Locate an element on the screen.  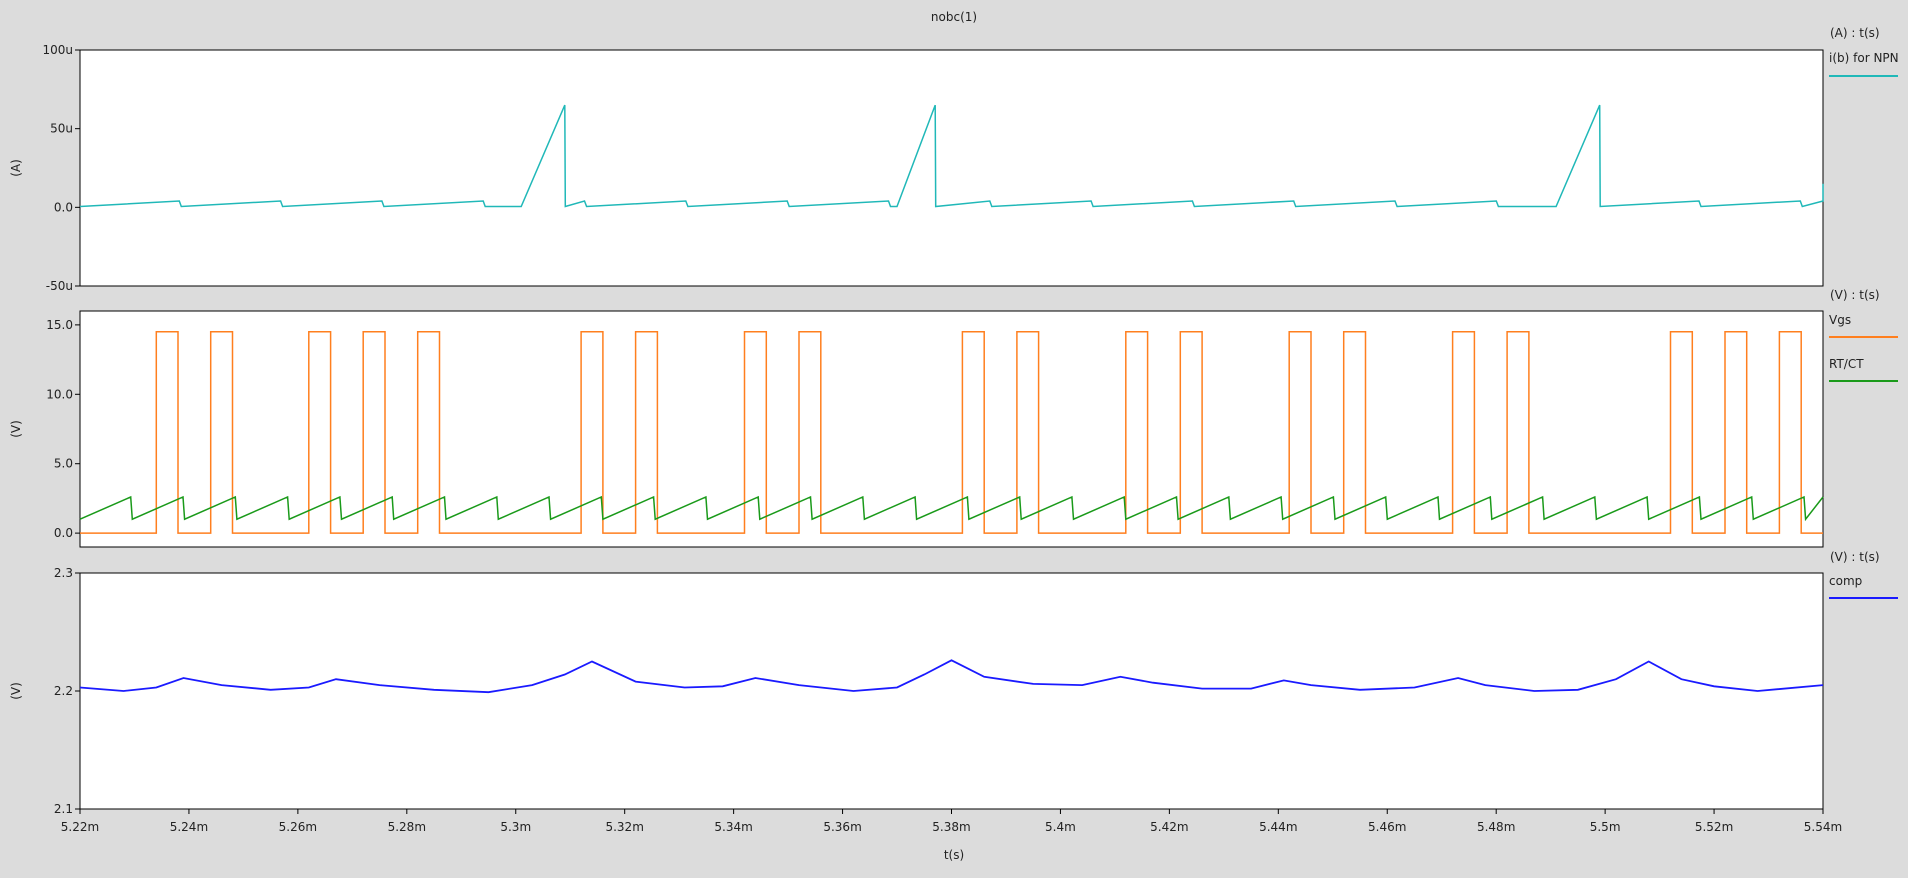
x-tick-label: 5.38m is located at coordinates (951, 827).